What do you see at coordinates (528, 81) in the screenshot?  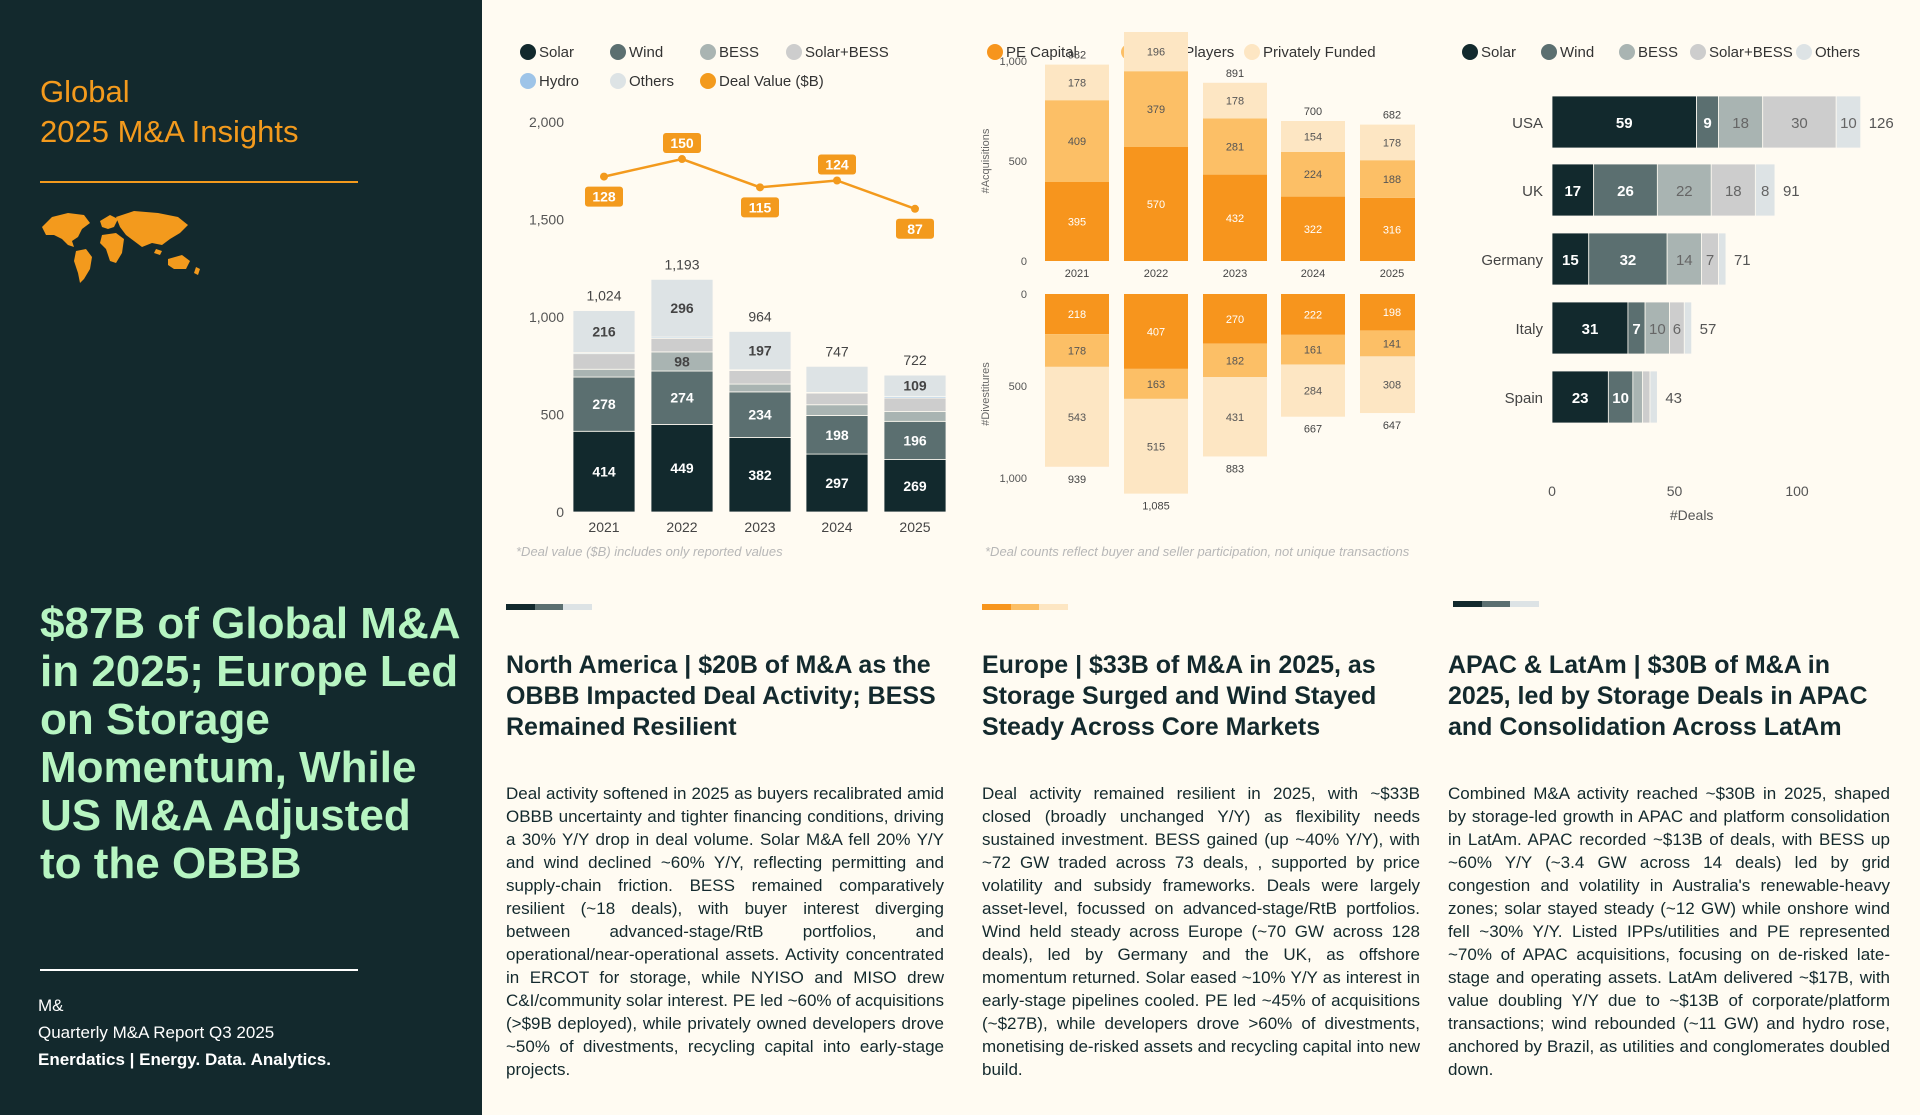 I see `legend-swatch-hydro` at bounding box center [528, 81].